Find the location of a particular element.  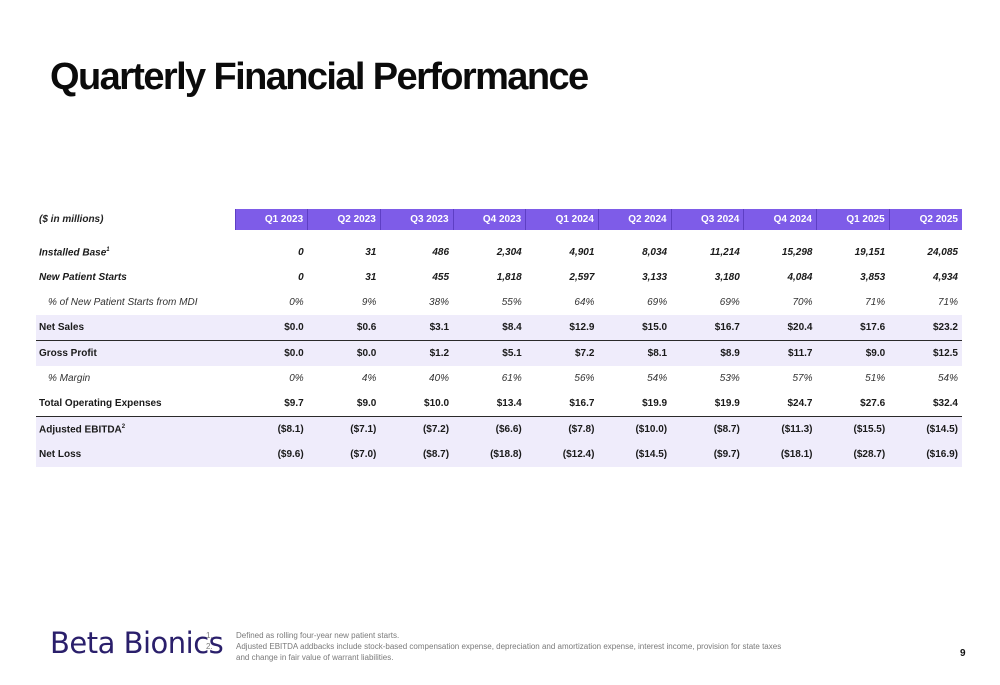

table-cell: 4,901 is located at coordinates (582, 252).